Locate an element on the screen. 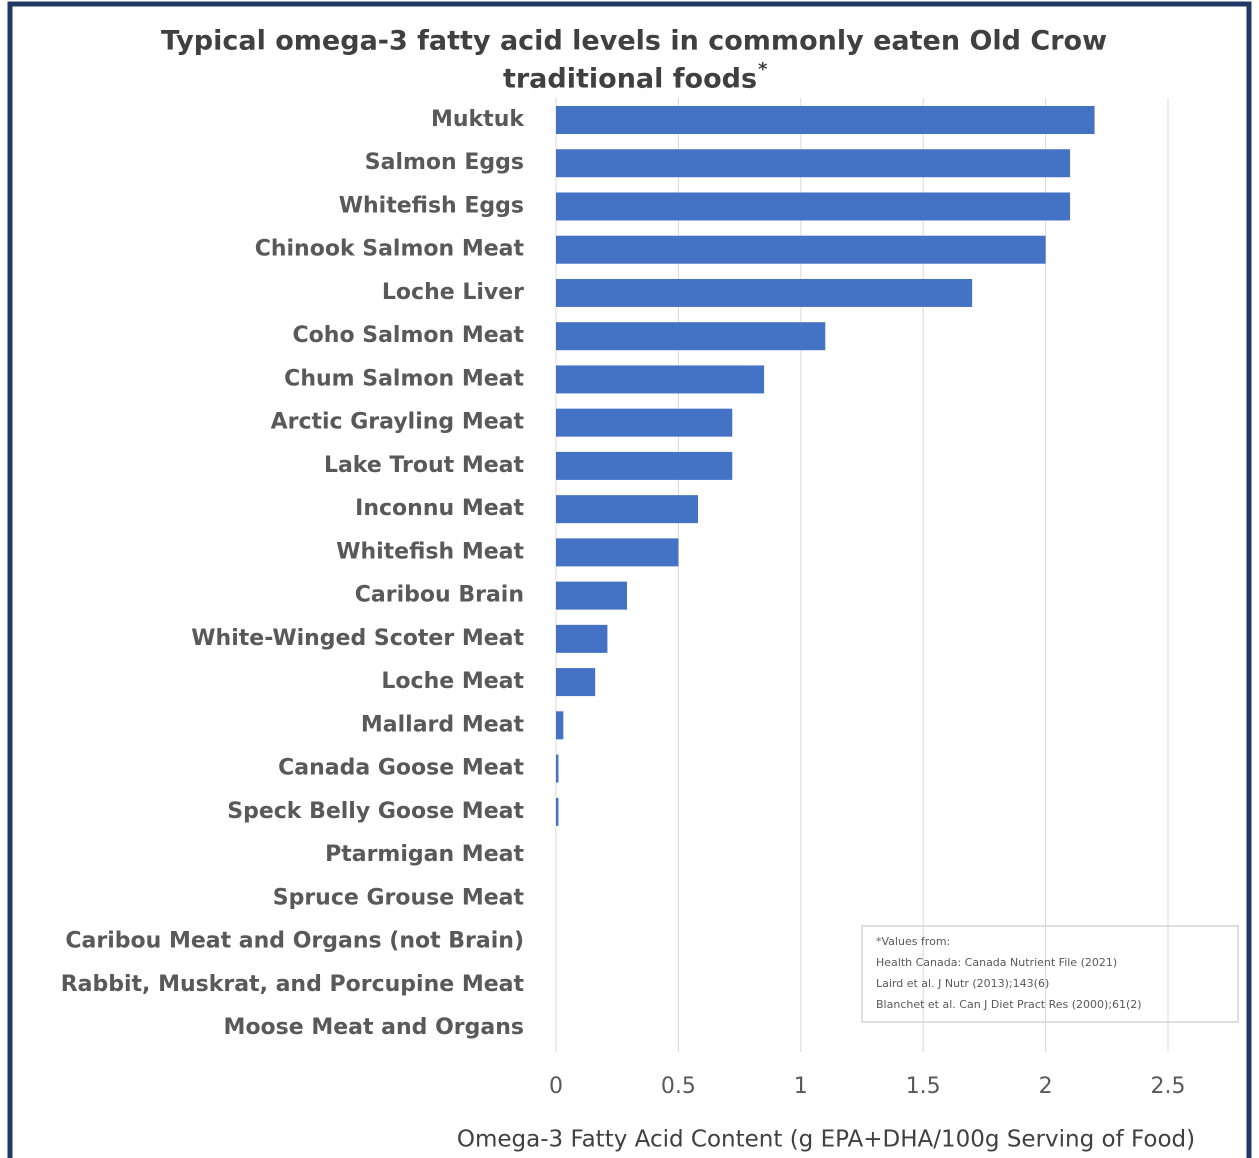  y-tick-label: Arctic Grayling Meat is located at coordinates (398, 422).